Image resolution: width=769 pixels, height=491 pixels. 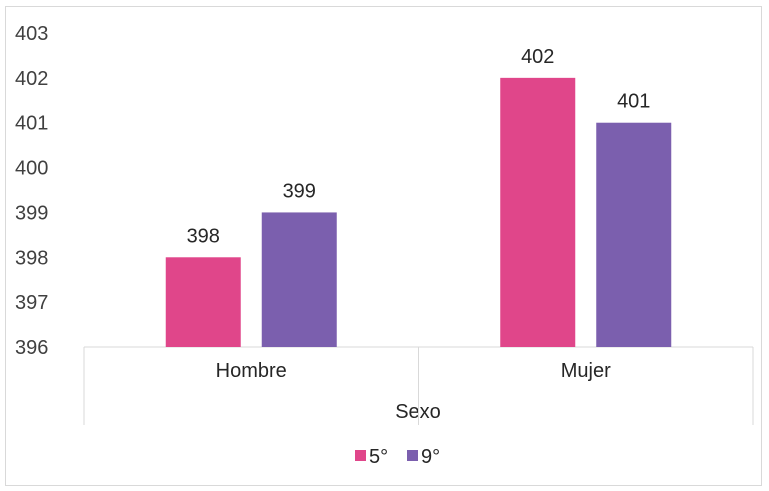 What do you see at coordinates (31, 169) in the screenshot?
I see `y-tick-label: 400` at bounding box center [31, 169].